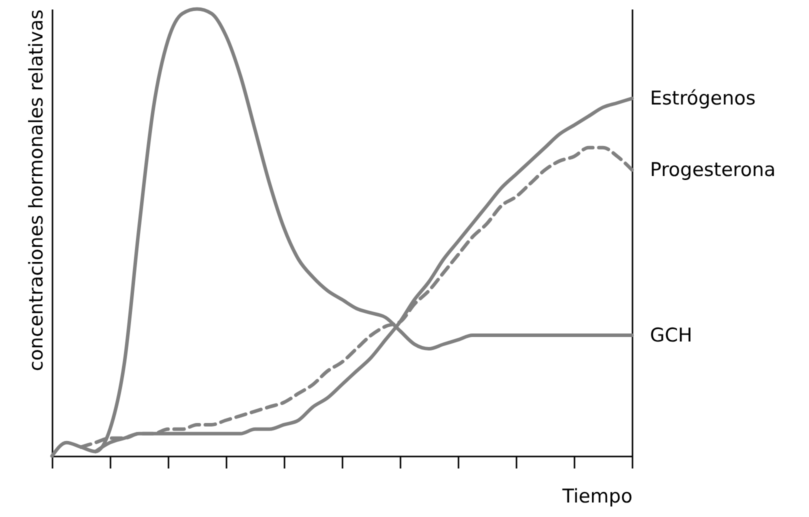 The width and height of the screenshot is (809, 517). What do you see at coordinates (596, 496) in the screenshot?
I see `x-axis-title: Tiempo` at bounding box center [596, 496].